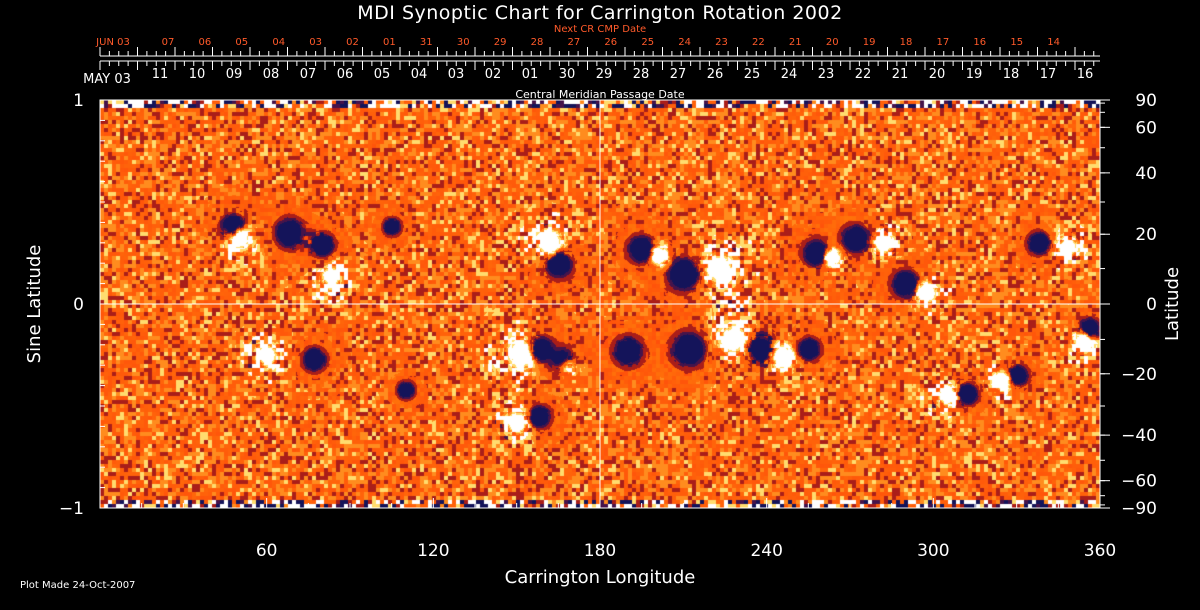 The image size is (1200, 610). Describe the element at coordinates (78, 305) in the screenshot. I see `y-left-tick-label: 0` at that location.